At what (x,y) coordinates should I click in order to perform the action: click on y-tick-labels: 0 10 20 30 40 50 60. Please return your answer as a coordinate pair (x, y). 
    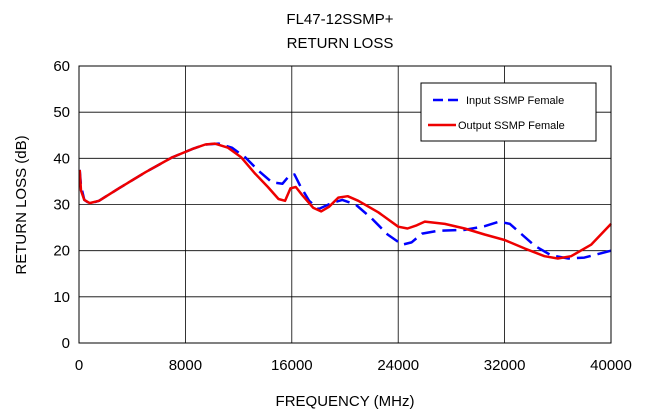
    Looking at the image, I should click on (61, 205).